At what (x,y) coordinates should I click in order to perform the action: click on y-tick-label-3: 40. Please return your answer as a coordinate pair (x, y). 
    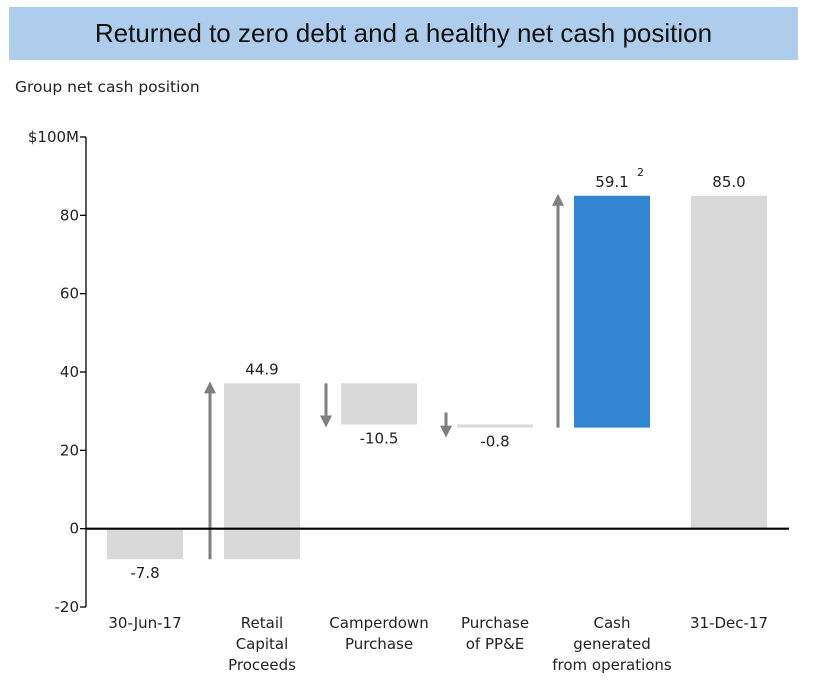
    Looking at the image, I should click on (69, 372).